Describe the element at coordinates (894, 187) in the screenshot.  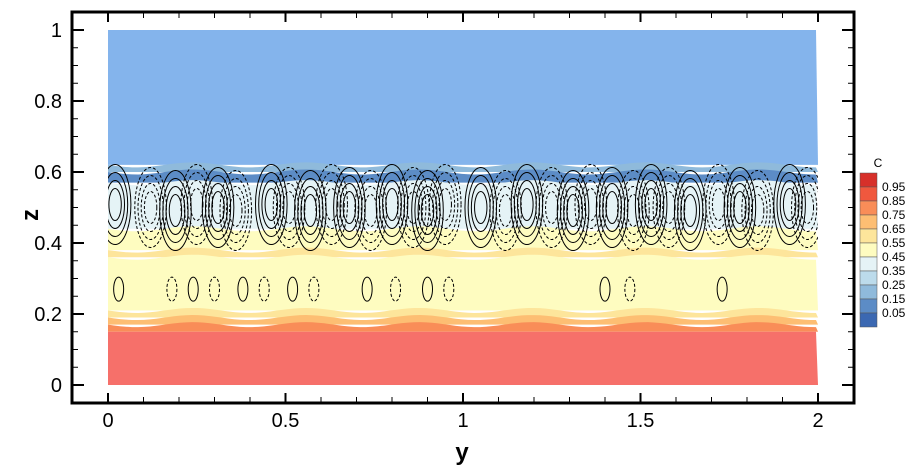
I see `legend-label: 0.95` at that location.